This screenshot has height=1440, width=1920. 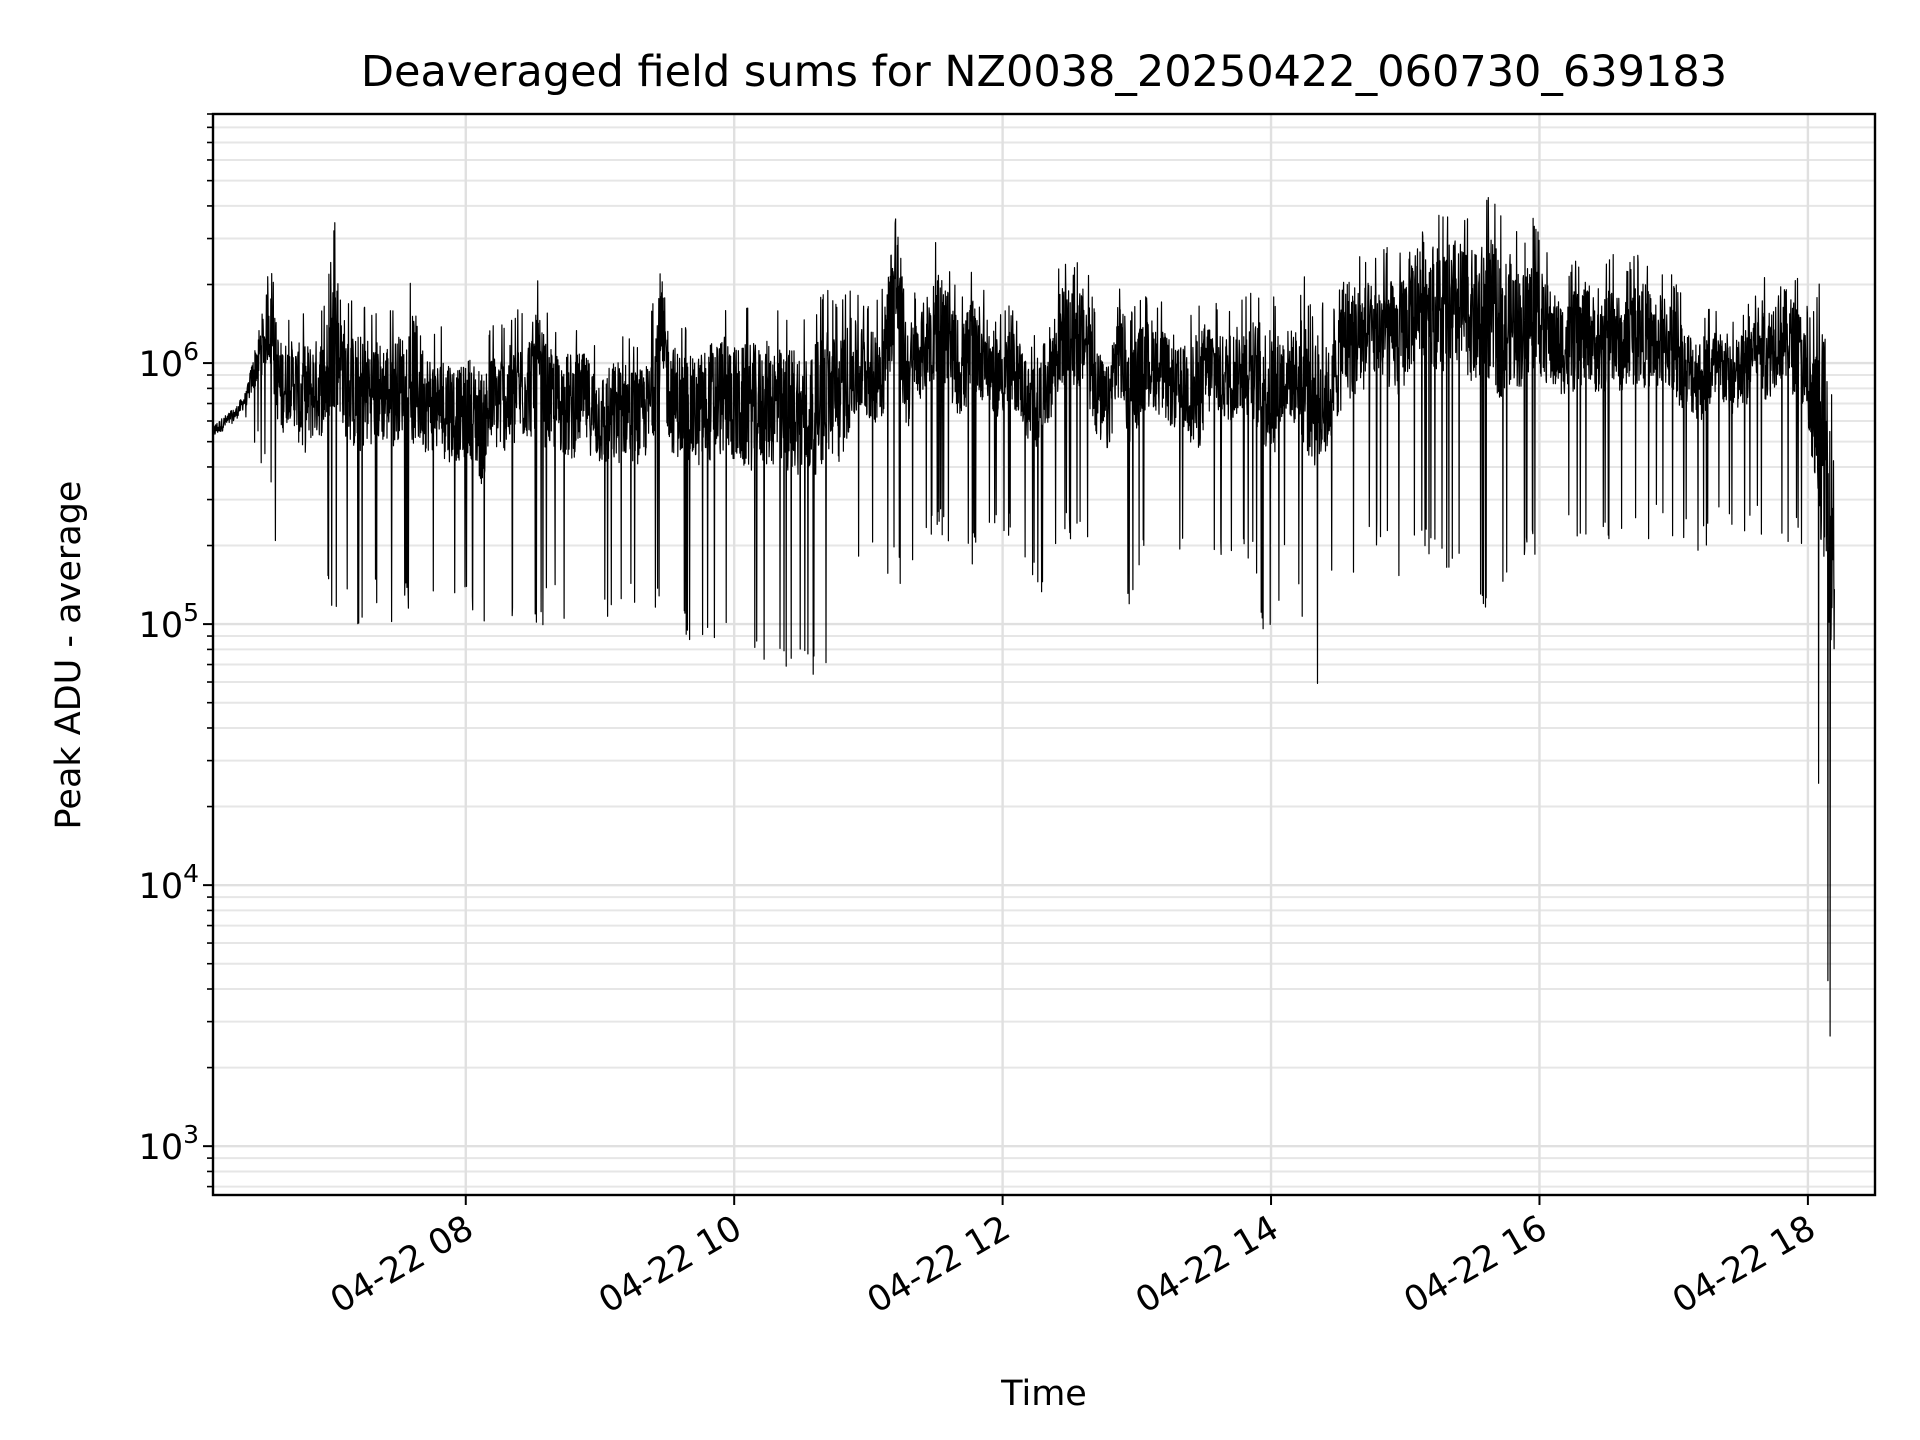 What do you see at coordinates (191, 351) in the screenshot?
I see `y-tick-exponent: 6` at bounding box center [191, 351].